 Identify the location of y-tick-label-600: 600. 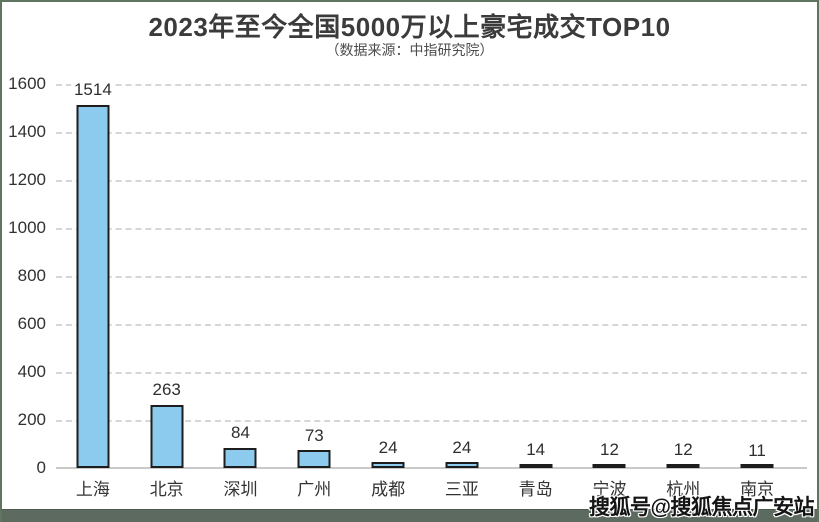
(31, 323).